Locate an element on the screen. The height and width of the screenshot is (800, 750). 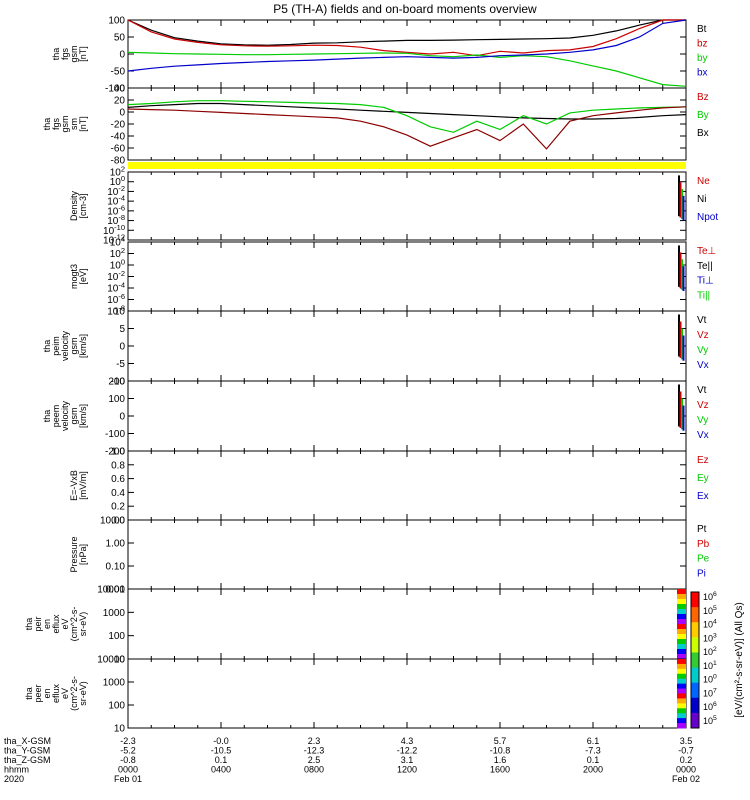
x-axis-value: 5.7 is located at coordinates (500, 741).